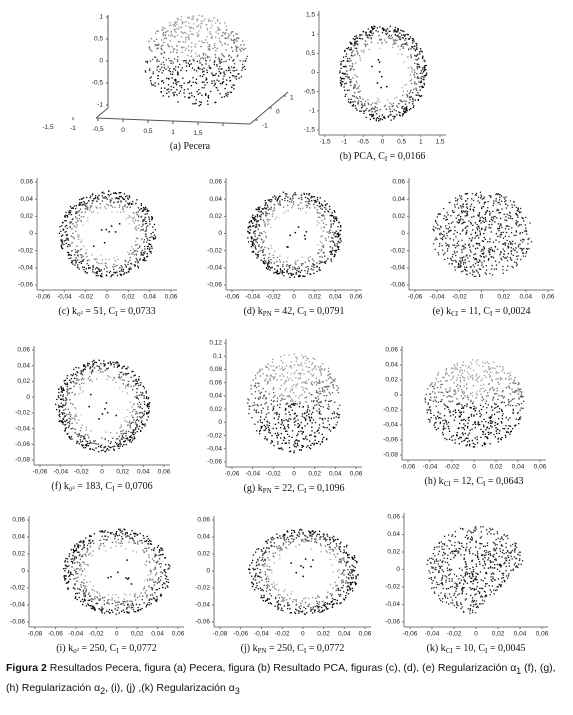  Describe the element at coordinates (122, 472) in the screenshot. I see `x-tick-label: 0,02` at that location.